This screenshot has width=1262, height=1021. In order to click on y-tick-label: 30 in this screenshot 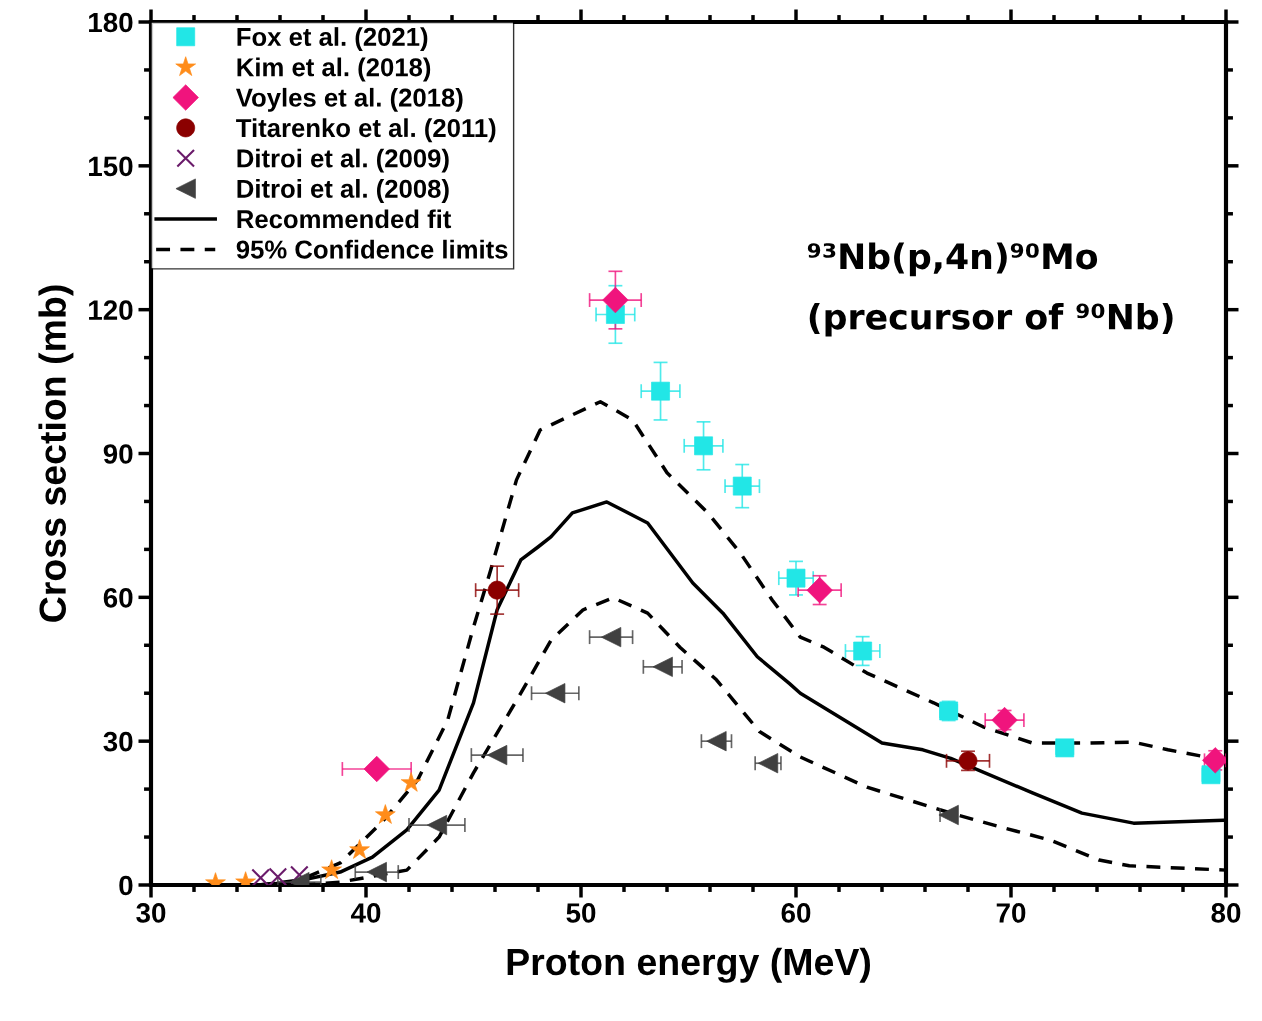, I will do `click(118, 741)`.